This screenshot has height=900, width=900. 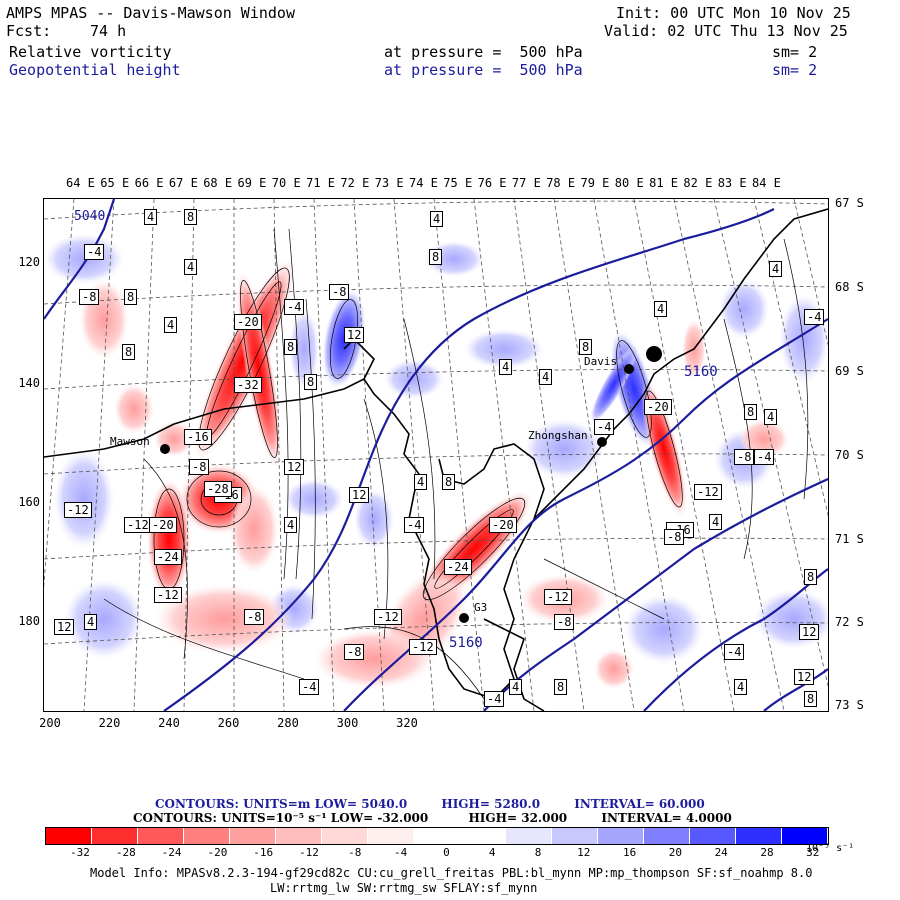 What do you see at coordinates (483, 52) in the screenshot?
I see `field1-level: at pressure = 500 hPa` at bounding box center [483, 52].